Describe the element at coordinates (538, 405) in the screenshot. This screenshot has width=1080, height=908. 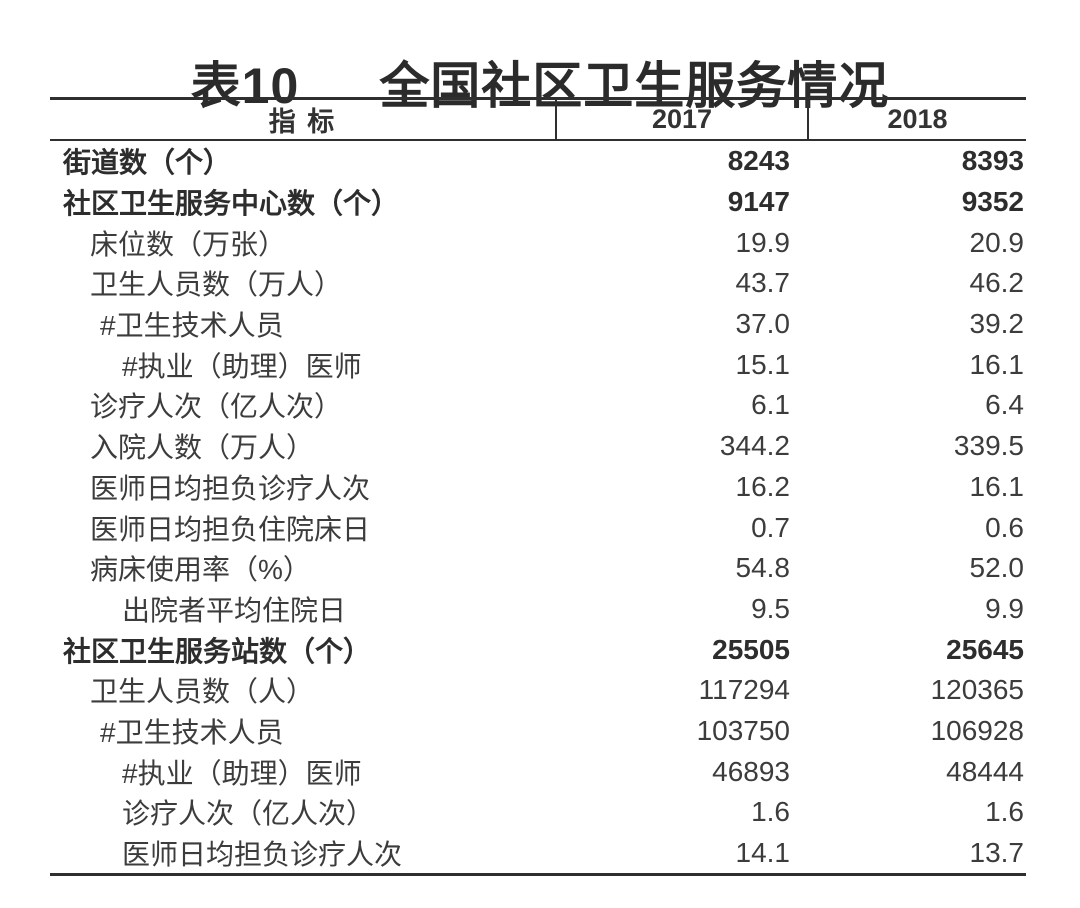
I see `table-row: 诊疗人次（亿人次） 6.1 6.4` at that location.